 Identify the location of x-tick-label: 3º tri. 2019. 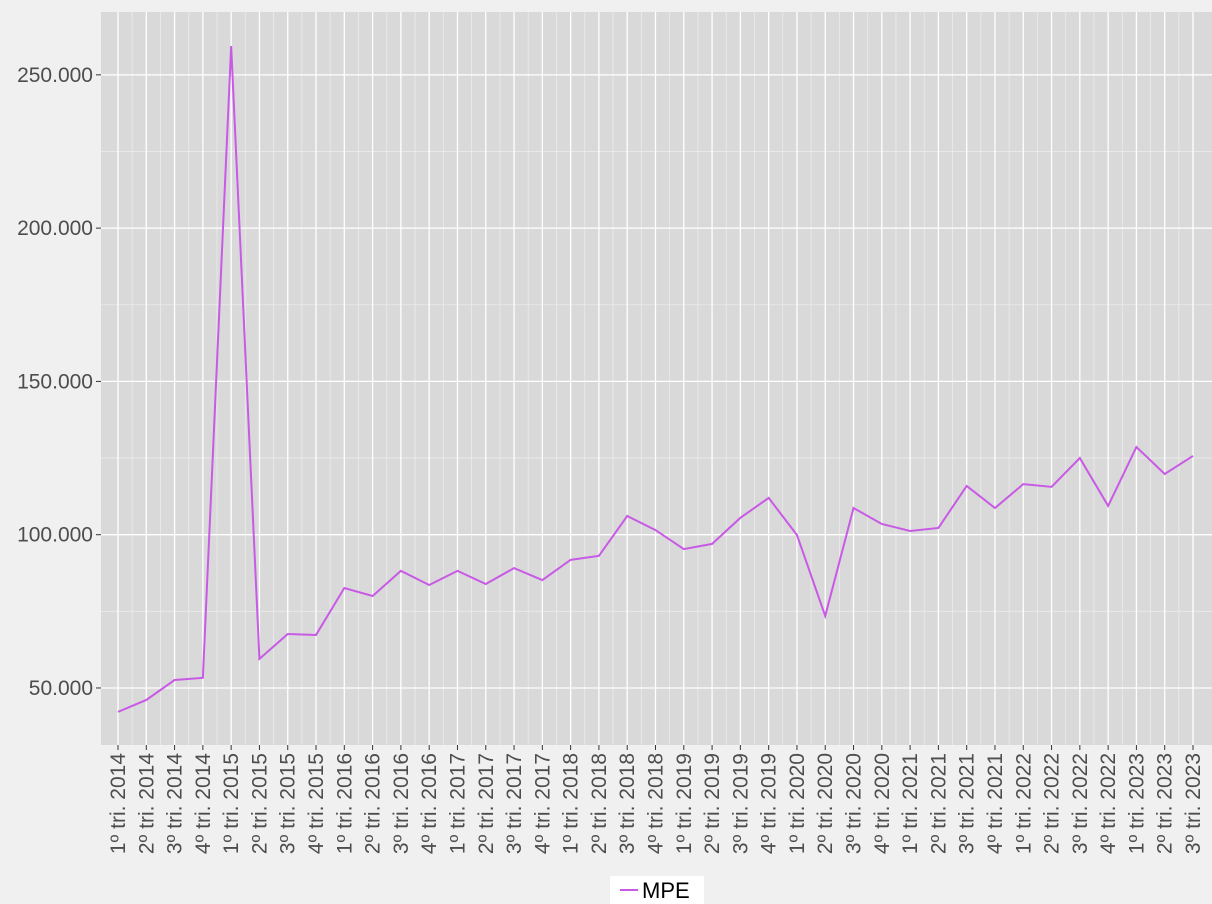
(740, 803).